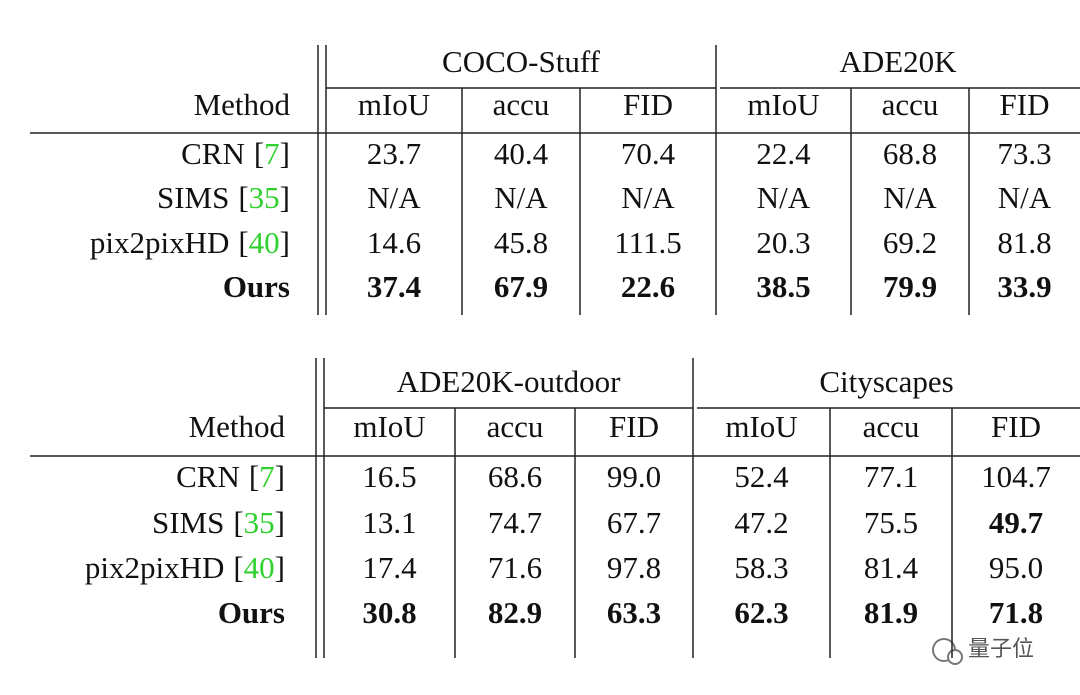 The width and height of the screenshot is (1080, 695). What do you see at coordinates (648, 286) in the screenshot?
I see `cell-value: 22.6` at bounding box center [648, 286].